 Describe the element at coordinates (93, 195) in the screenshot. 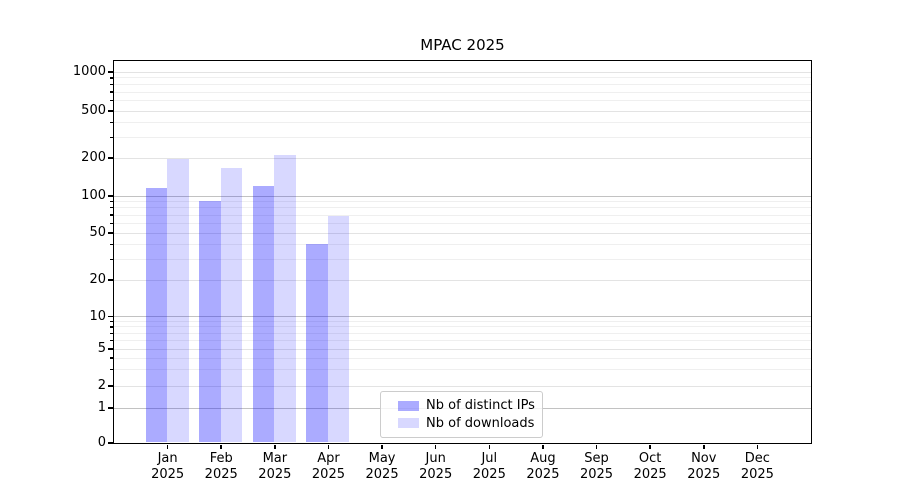

I see `y-tick-label: 100` at that location.